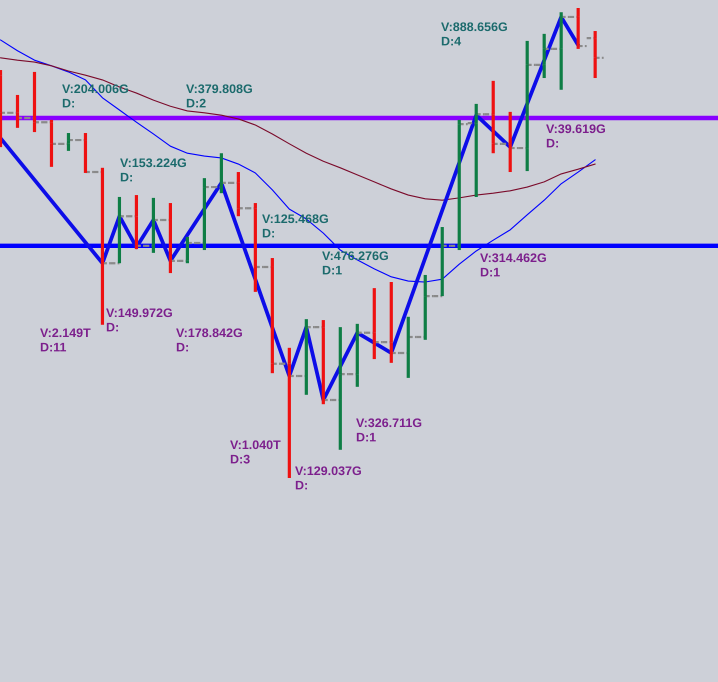 The width and height of the screenshot is (718, 682). I want to click on annotation: V:149.972G D:, so click(139, 320).